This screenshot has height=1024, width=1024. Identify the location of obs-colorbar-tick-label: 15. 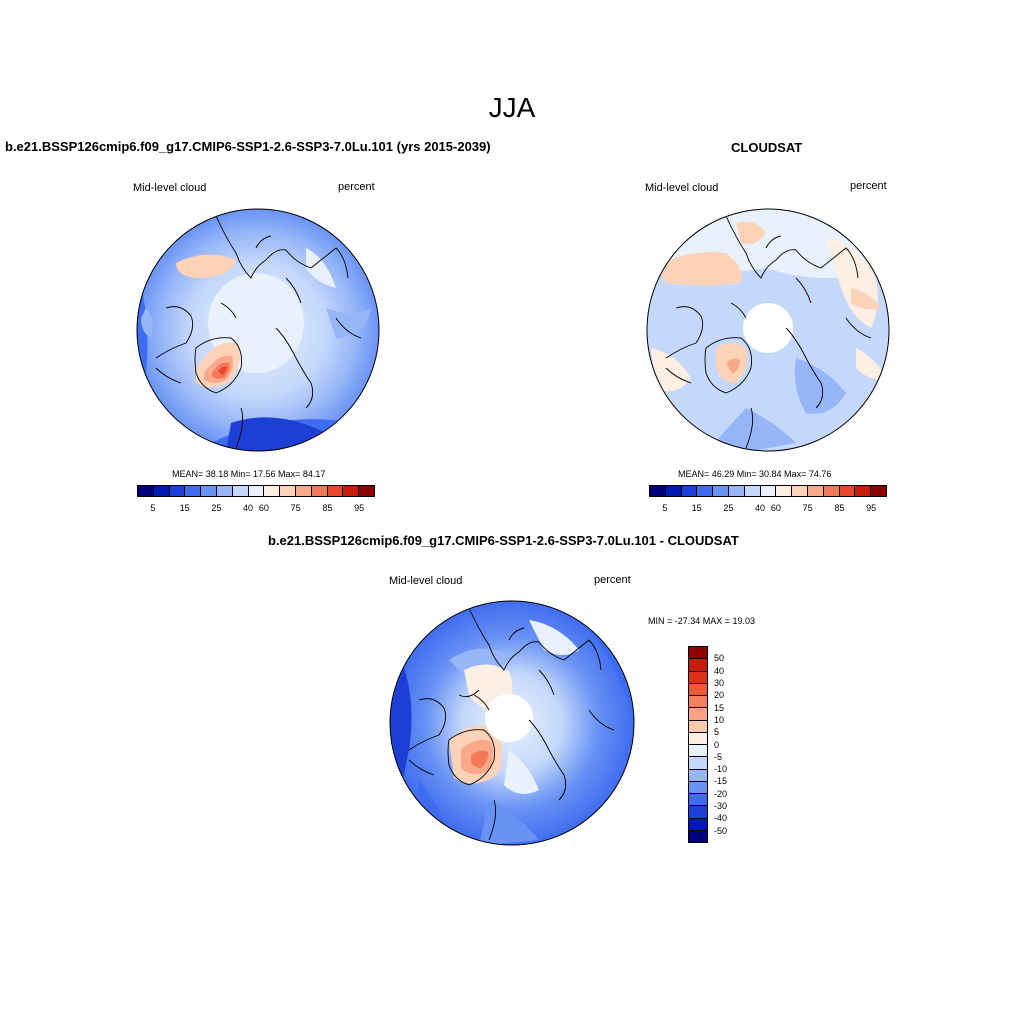
(696, 508).